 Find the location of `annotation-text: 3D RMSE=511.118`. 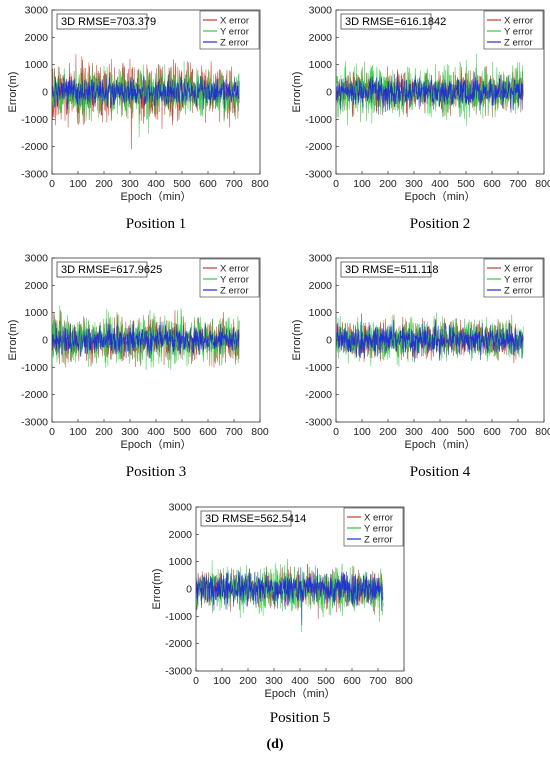

annotation-text: 3D RMSE=511.118 is located at coordinates (391, 270).